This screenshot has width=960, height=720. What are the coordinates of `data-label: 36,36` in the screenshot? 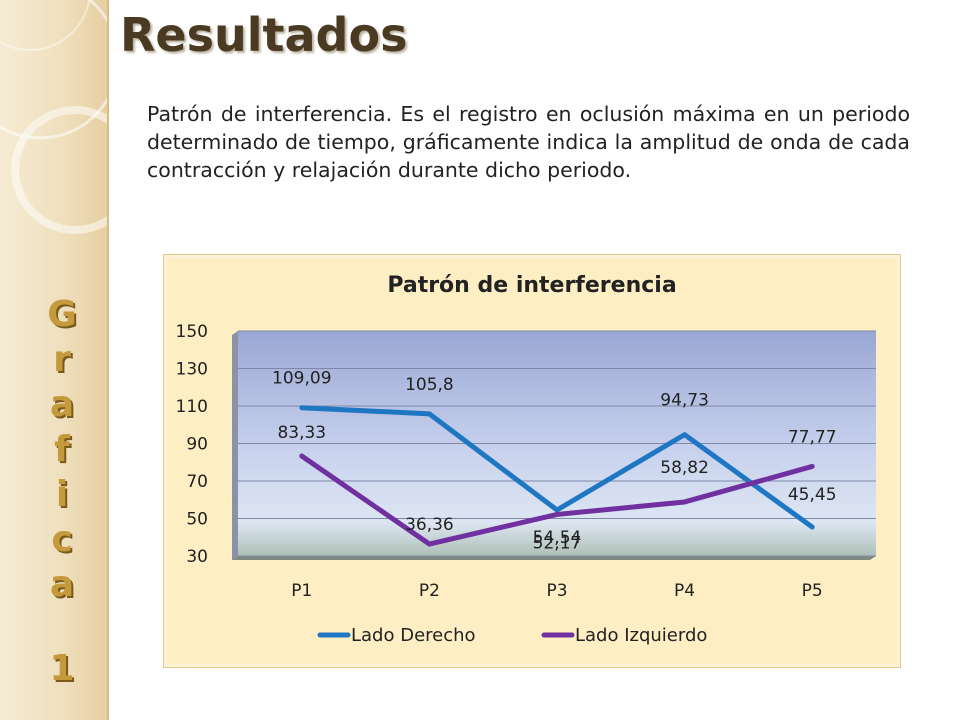 It's located at (429, 525).